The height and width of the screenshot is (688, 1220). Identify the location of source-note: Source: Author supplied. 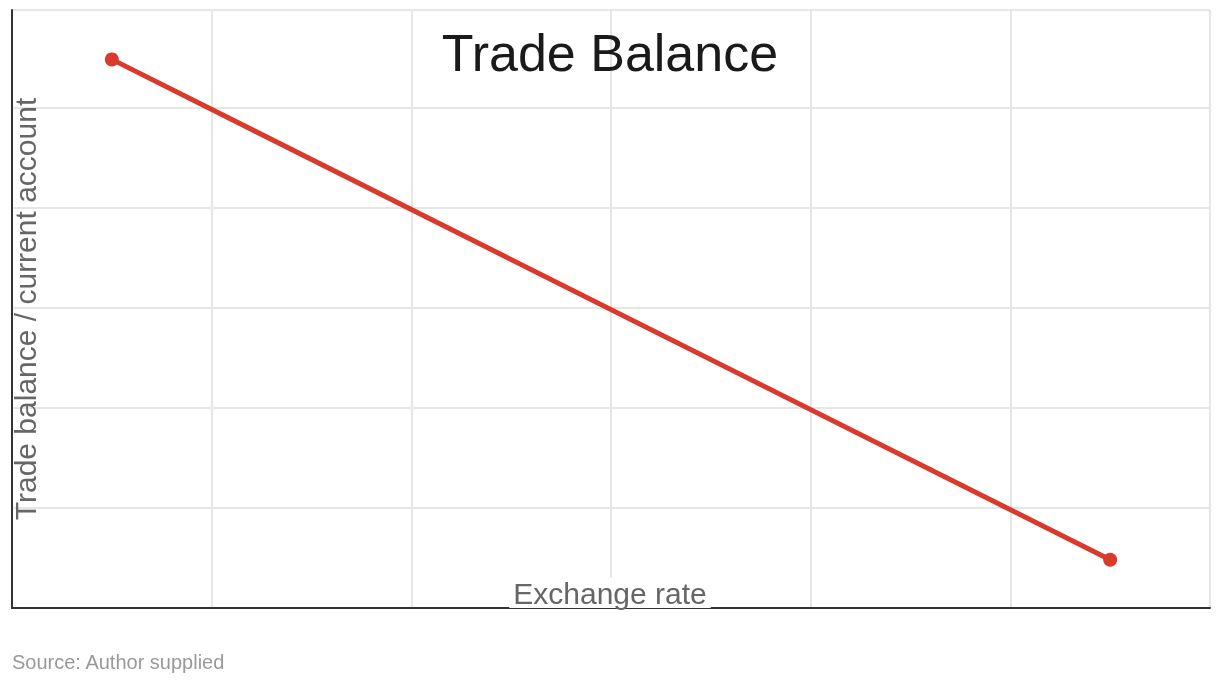
(118, 662).